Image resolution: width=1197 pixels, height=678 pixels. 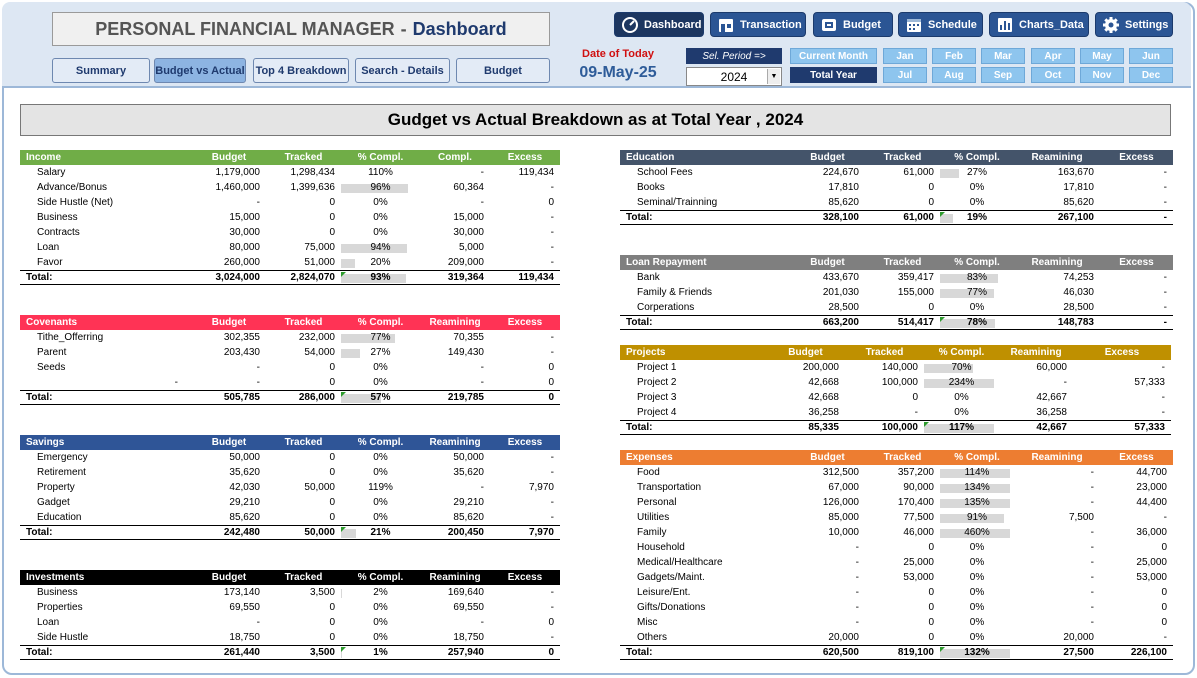 What do you see at coordinates (853, 24) in the screenshot?
I see `nav-budget: Budget` at bounding box center [853, 24].